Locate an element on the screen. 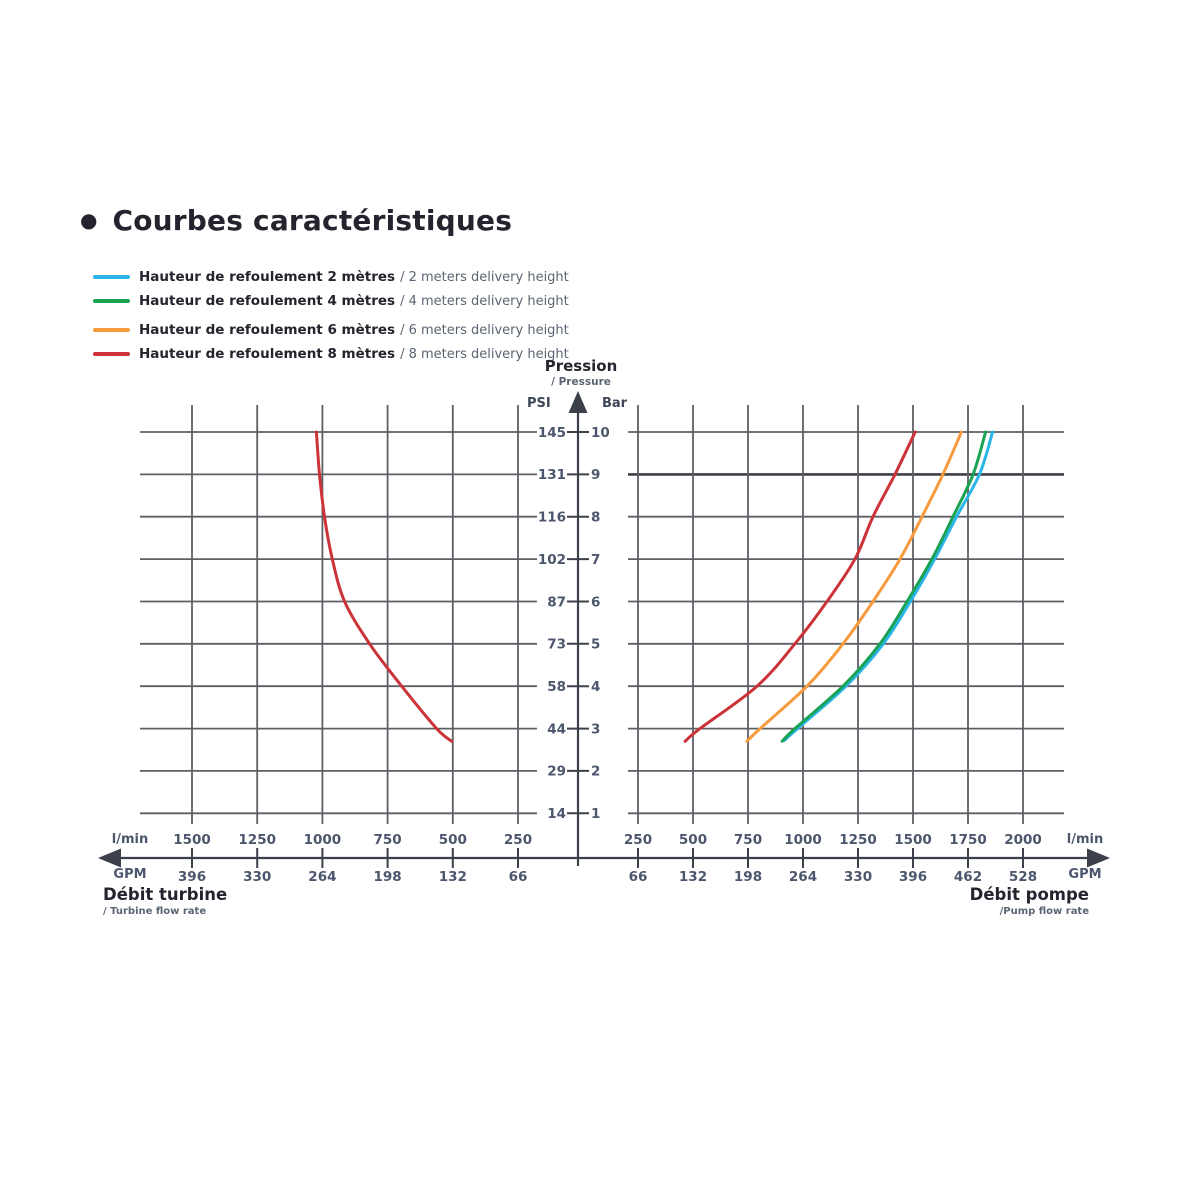 This screenshot has height=1184, width=1184. page-title-text: Courbes caractéristiques is located at coordinates (312, 220).